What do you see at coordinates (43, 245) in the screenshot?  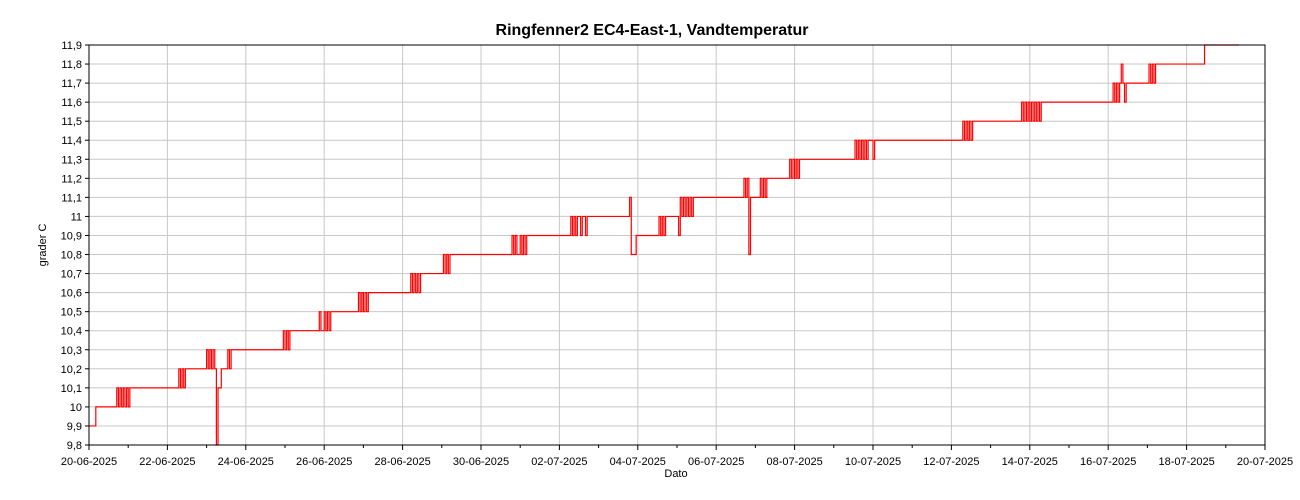 I see `y-axis-label: grader C` at bounding box center [43, 245].